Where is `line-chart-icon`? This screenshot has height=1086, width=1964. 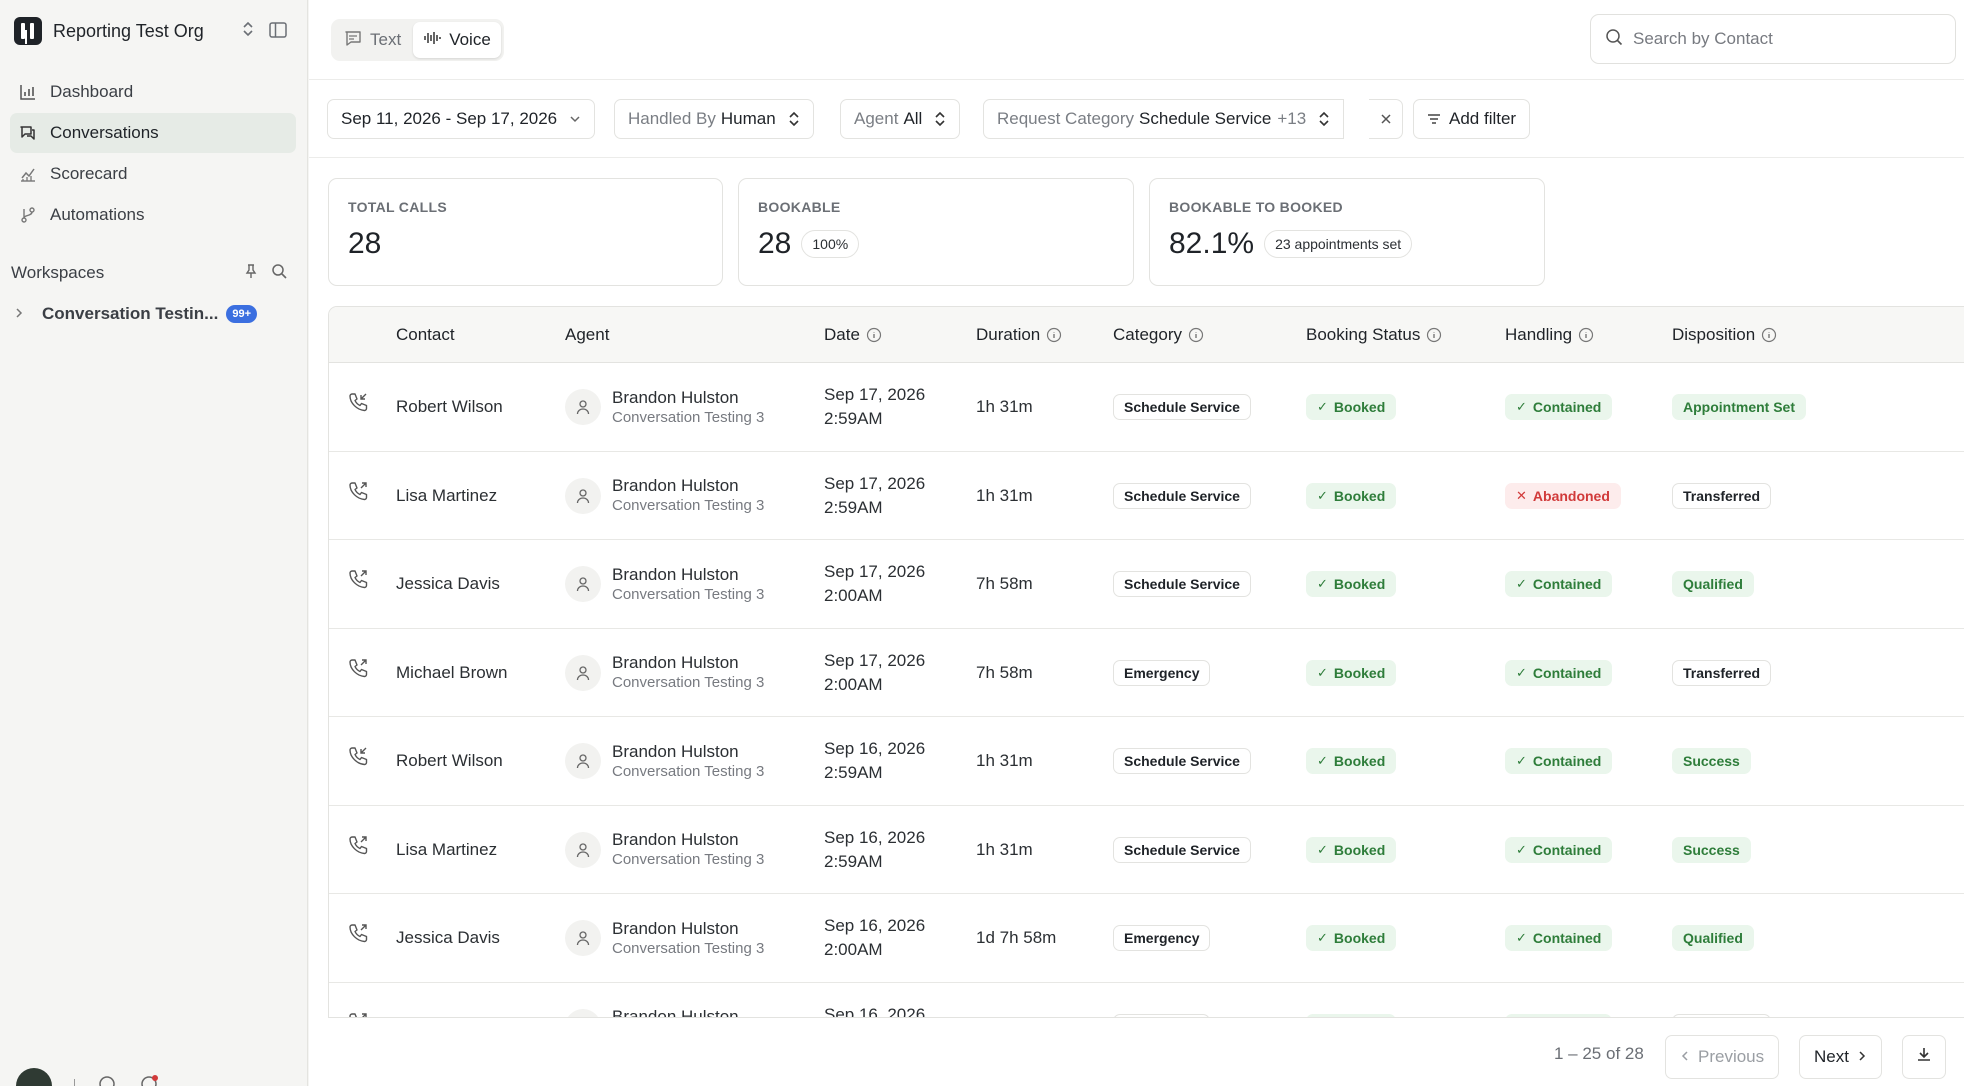
line-chart-icon is located at coordinates (28, 174).